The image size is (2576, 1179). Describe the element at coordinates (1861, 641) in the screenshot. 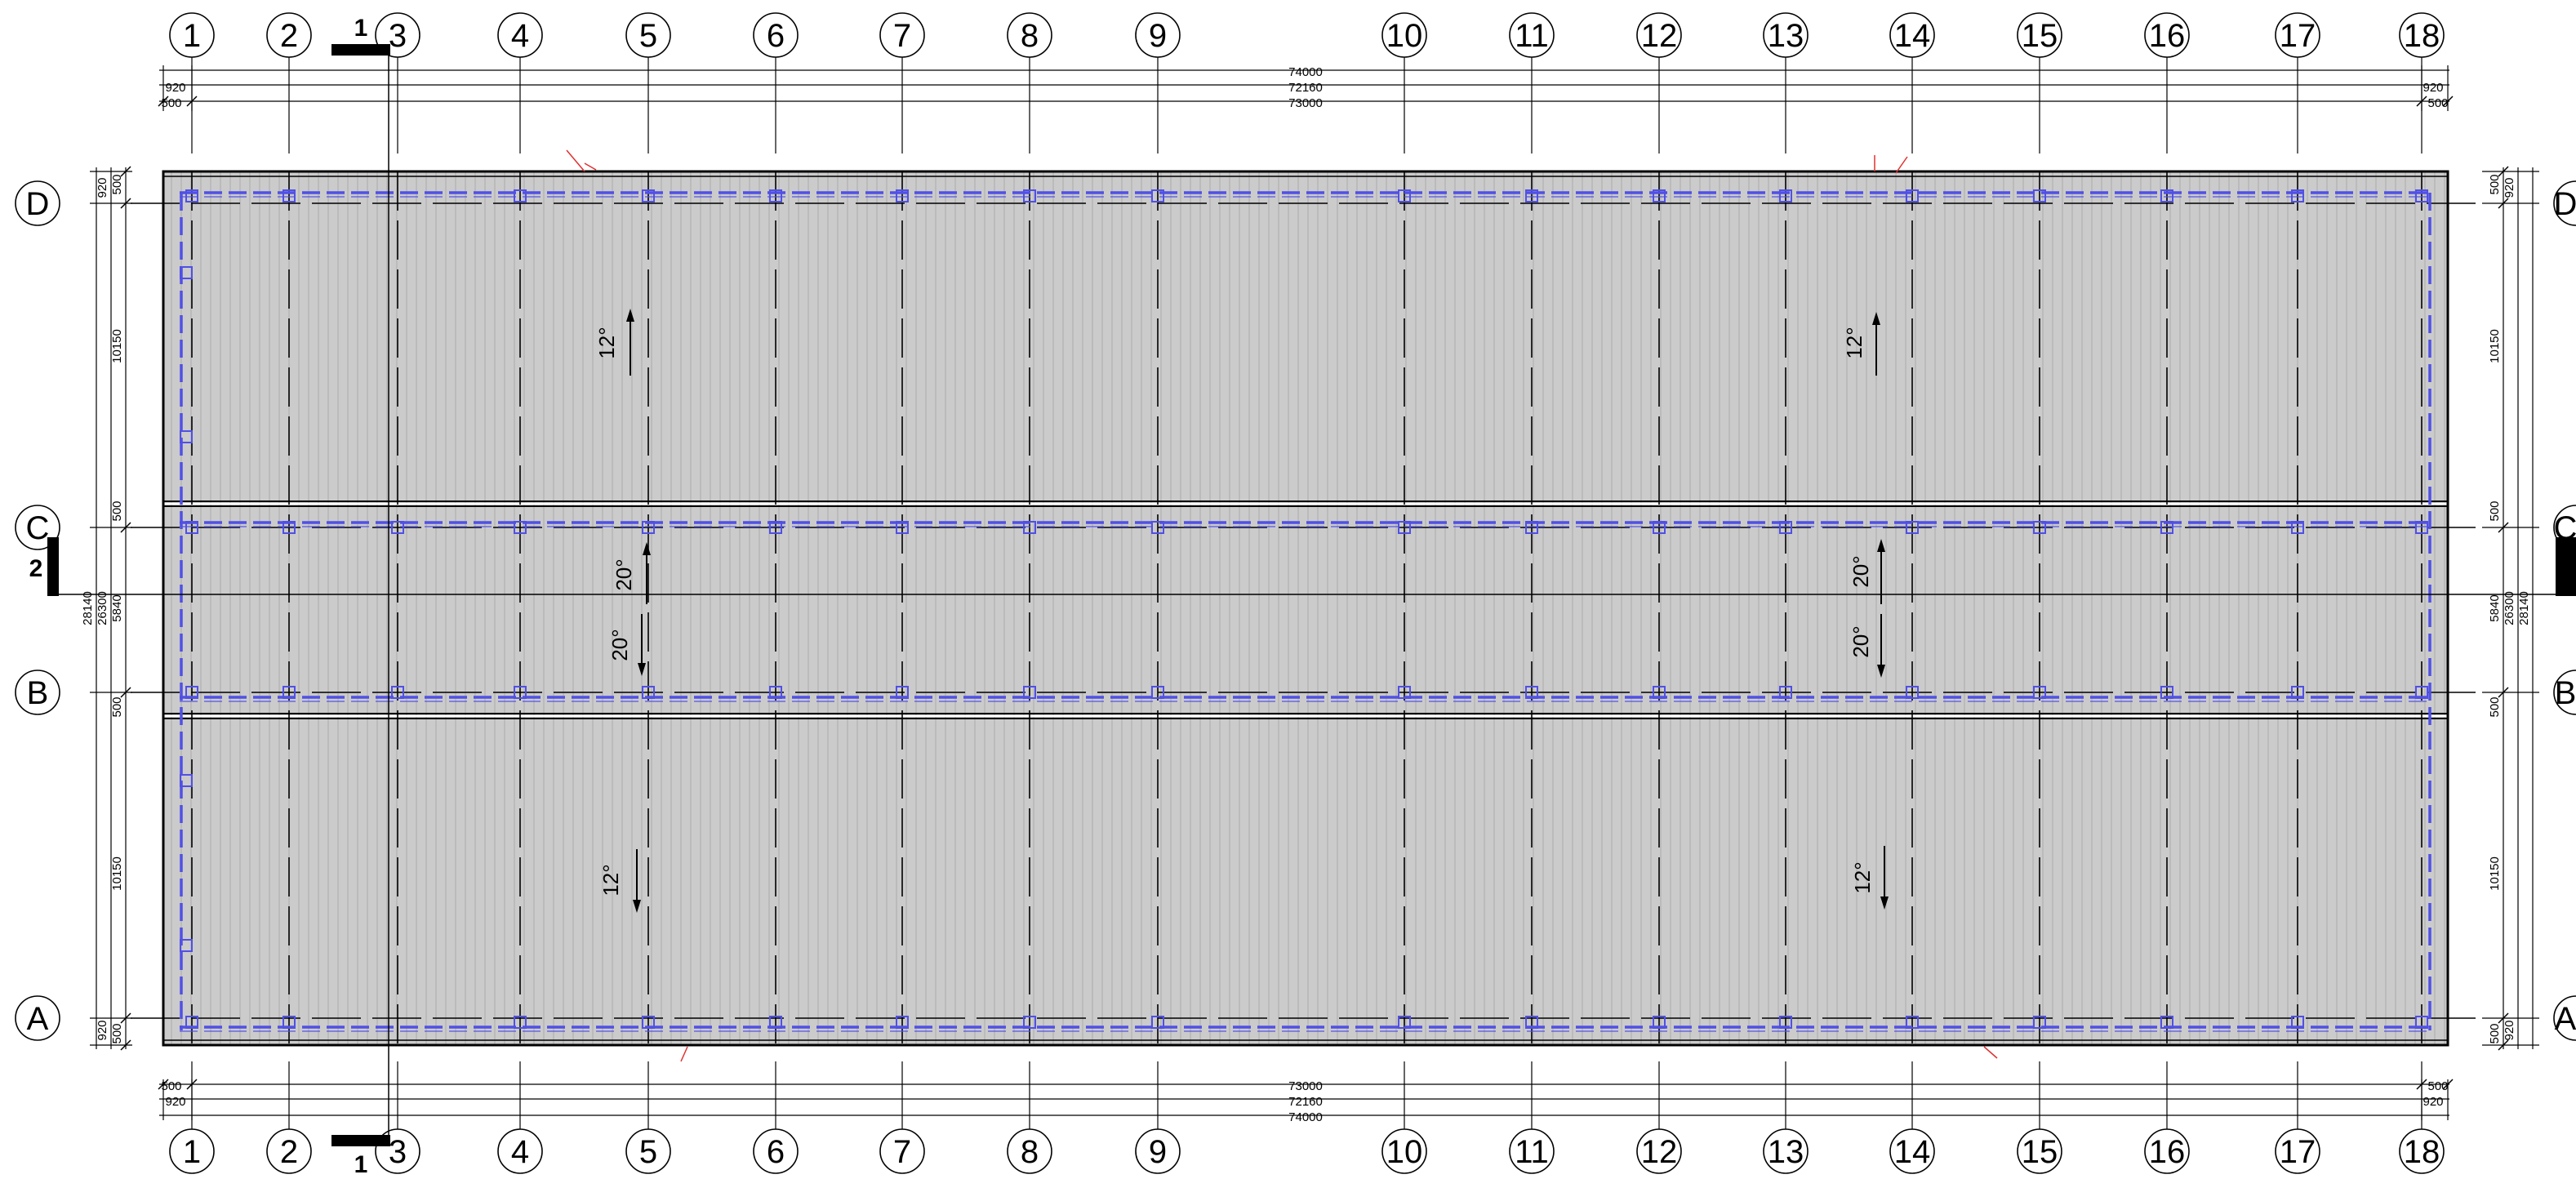

I see `slope-label-centre-e-down: 20°` at that location.